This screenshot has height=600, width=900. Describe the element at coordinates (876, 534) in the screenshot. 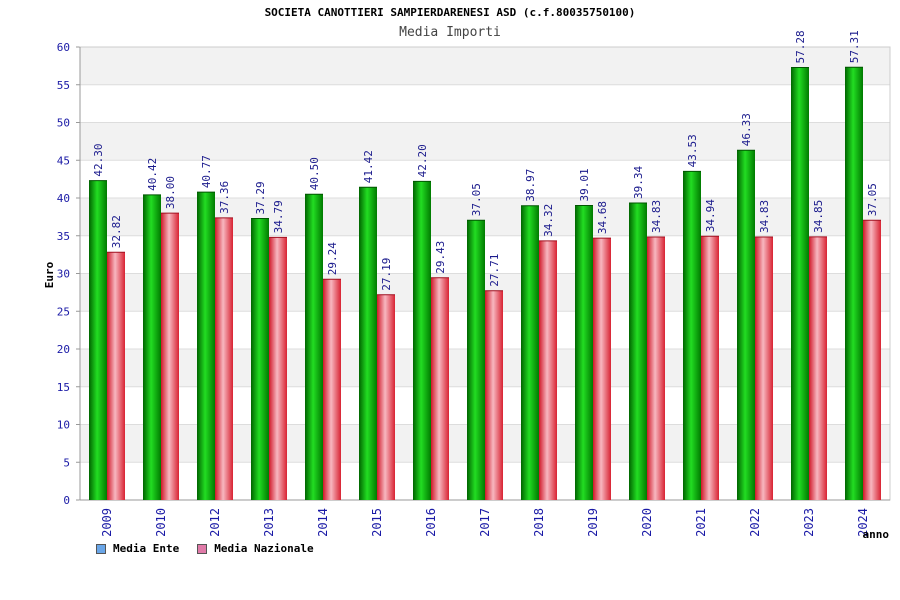

I see `x-axis-label: anno` at that location.